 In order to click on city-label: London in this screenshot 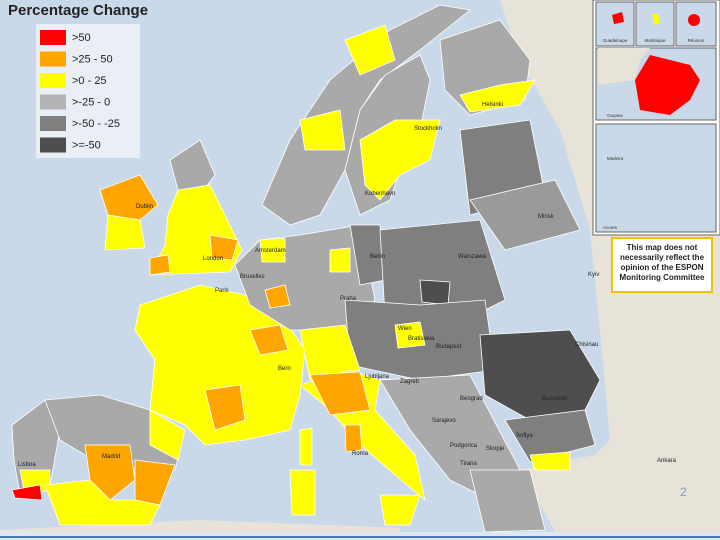, I will do `click(213, 259)`.